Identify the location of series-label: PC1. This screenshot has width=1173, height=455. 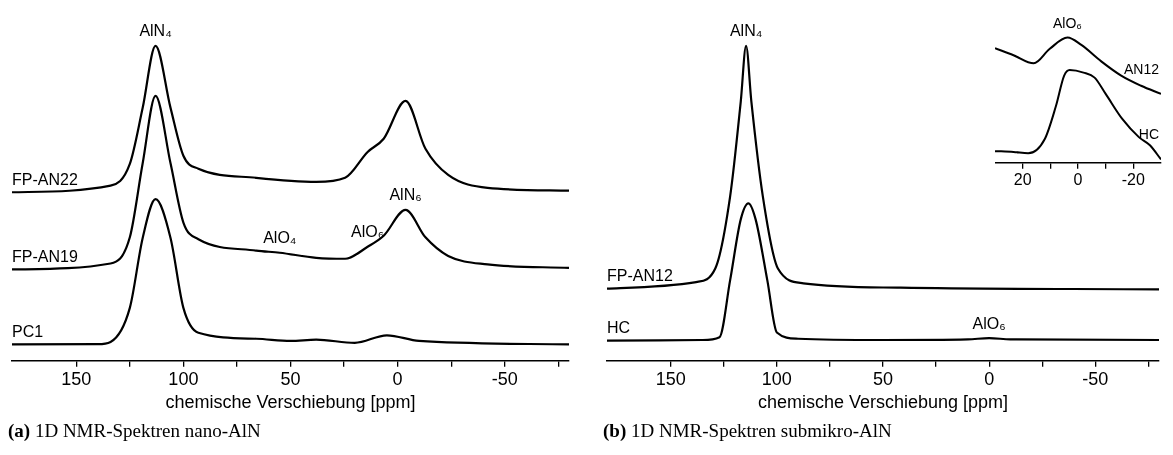
(28, 331).